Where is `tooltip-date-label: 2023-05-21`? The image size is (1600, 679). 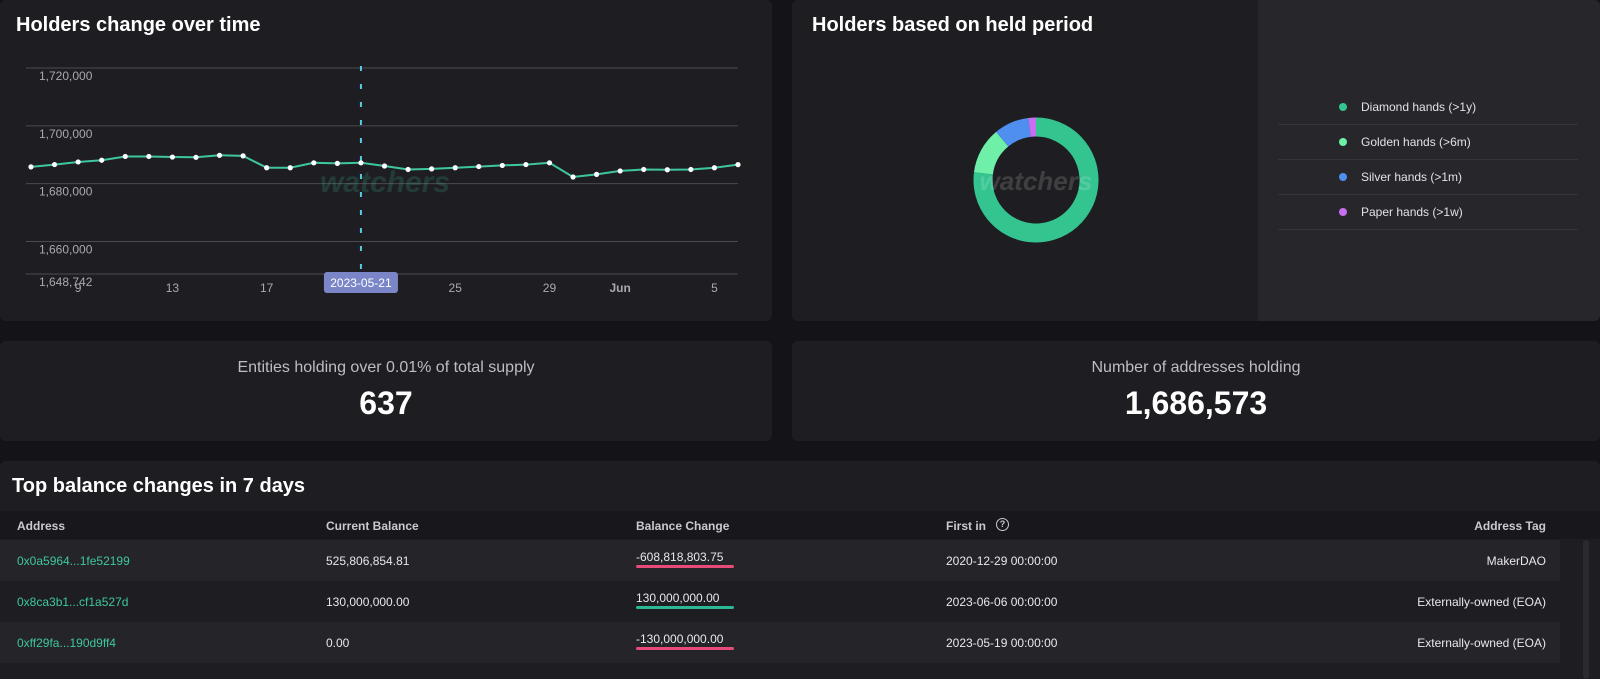
tooltip-date-label: 2023-05-21 is located at coordinates (361, 283).